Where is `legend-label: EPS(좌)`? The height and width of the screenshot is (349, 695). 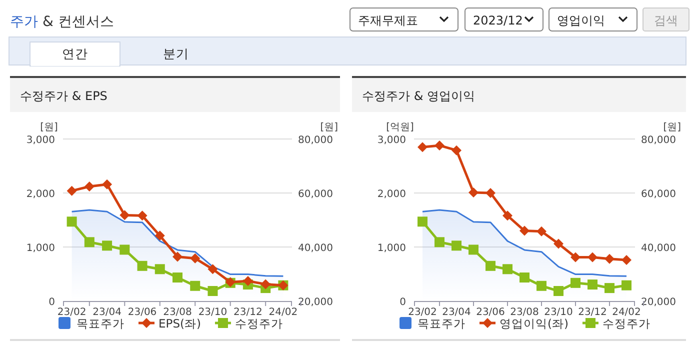
legend-label: EPS(좌) is located at coordinates (179, 323).